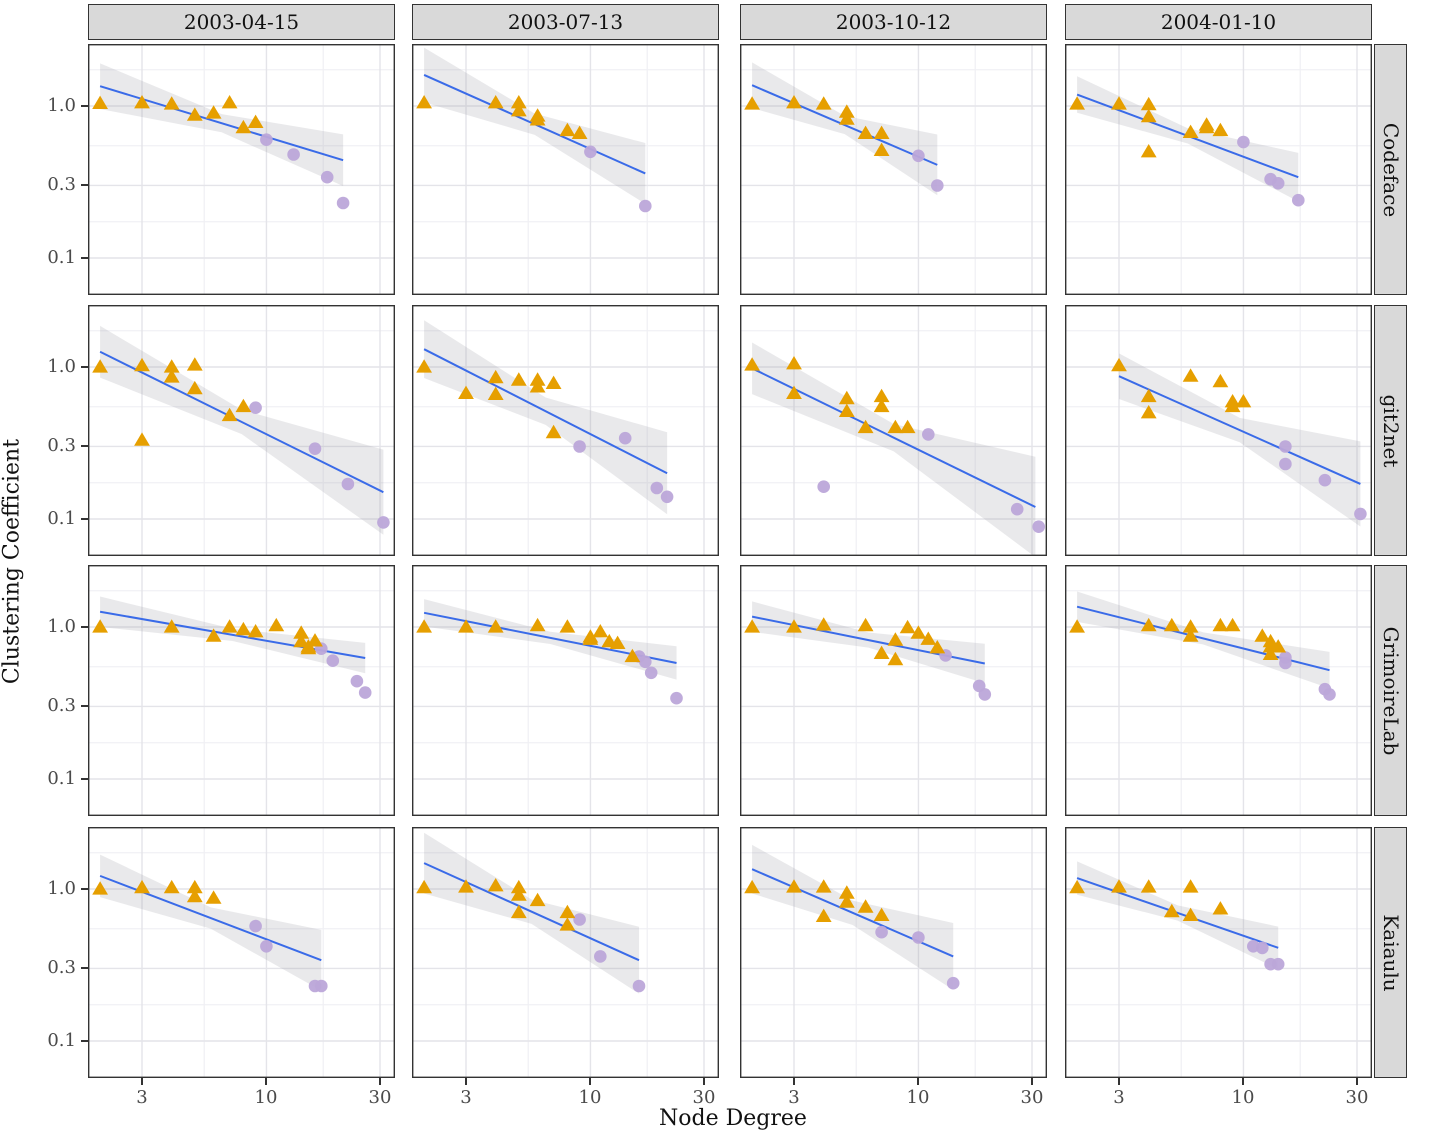 The image size is (1437, 1142). I want to click on facet-strip-date: 2004-01-10, so click(1218, 22).